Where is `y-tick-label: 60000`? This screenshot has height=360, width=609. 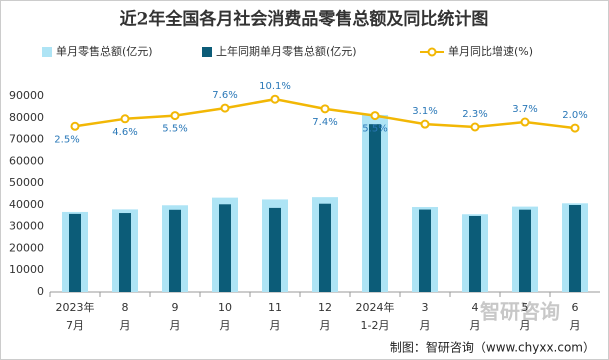 y-tick-label: 60000 is located at coordinates (26, 160).